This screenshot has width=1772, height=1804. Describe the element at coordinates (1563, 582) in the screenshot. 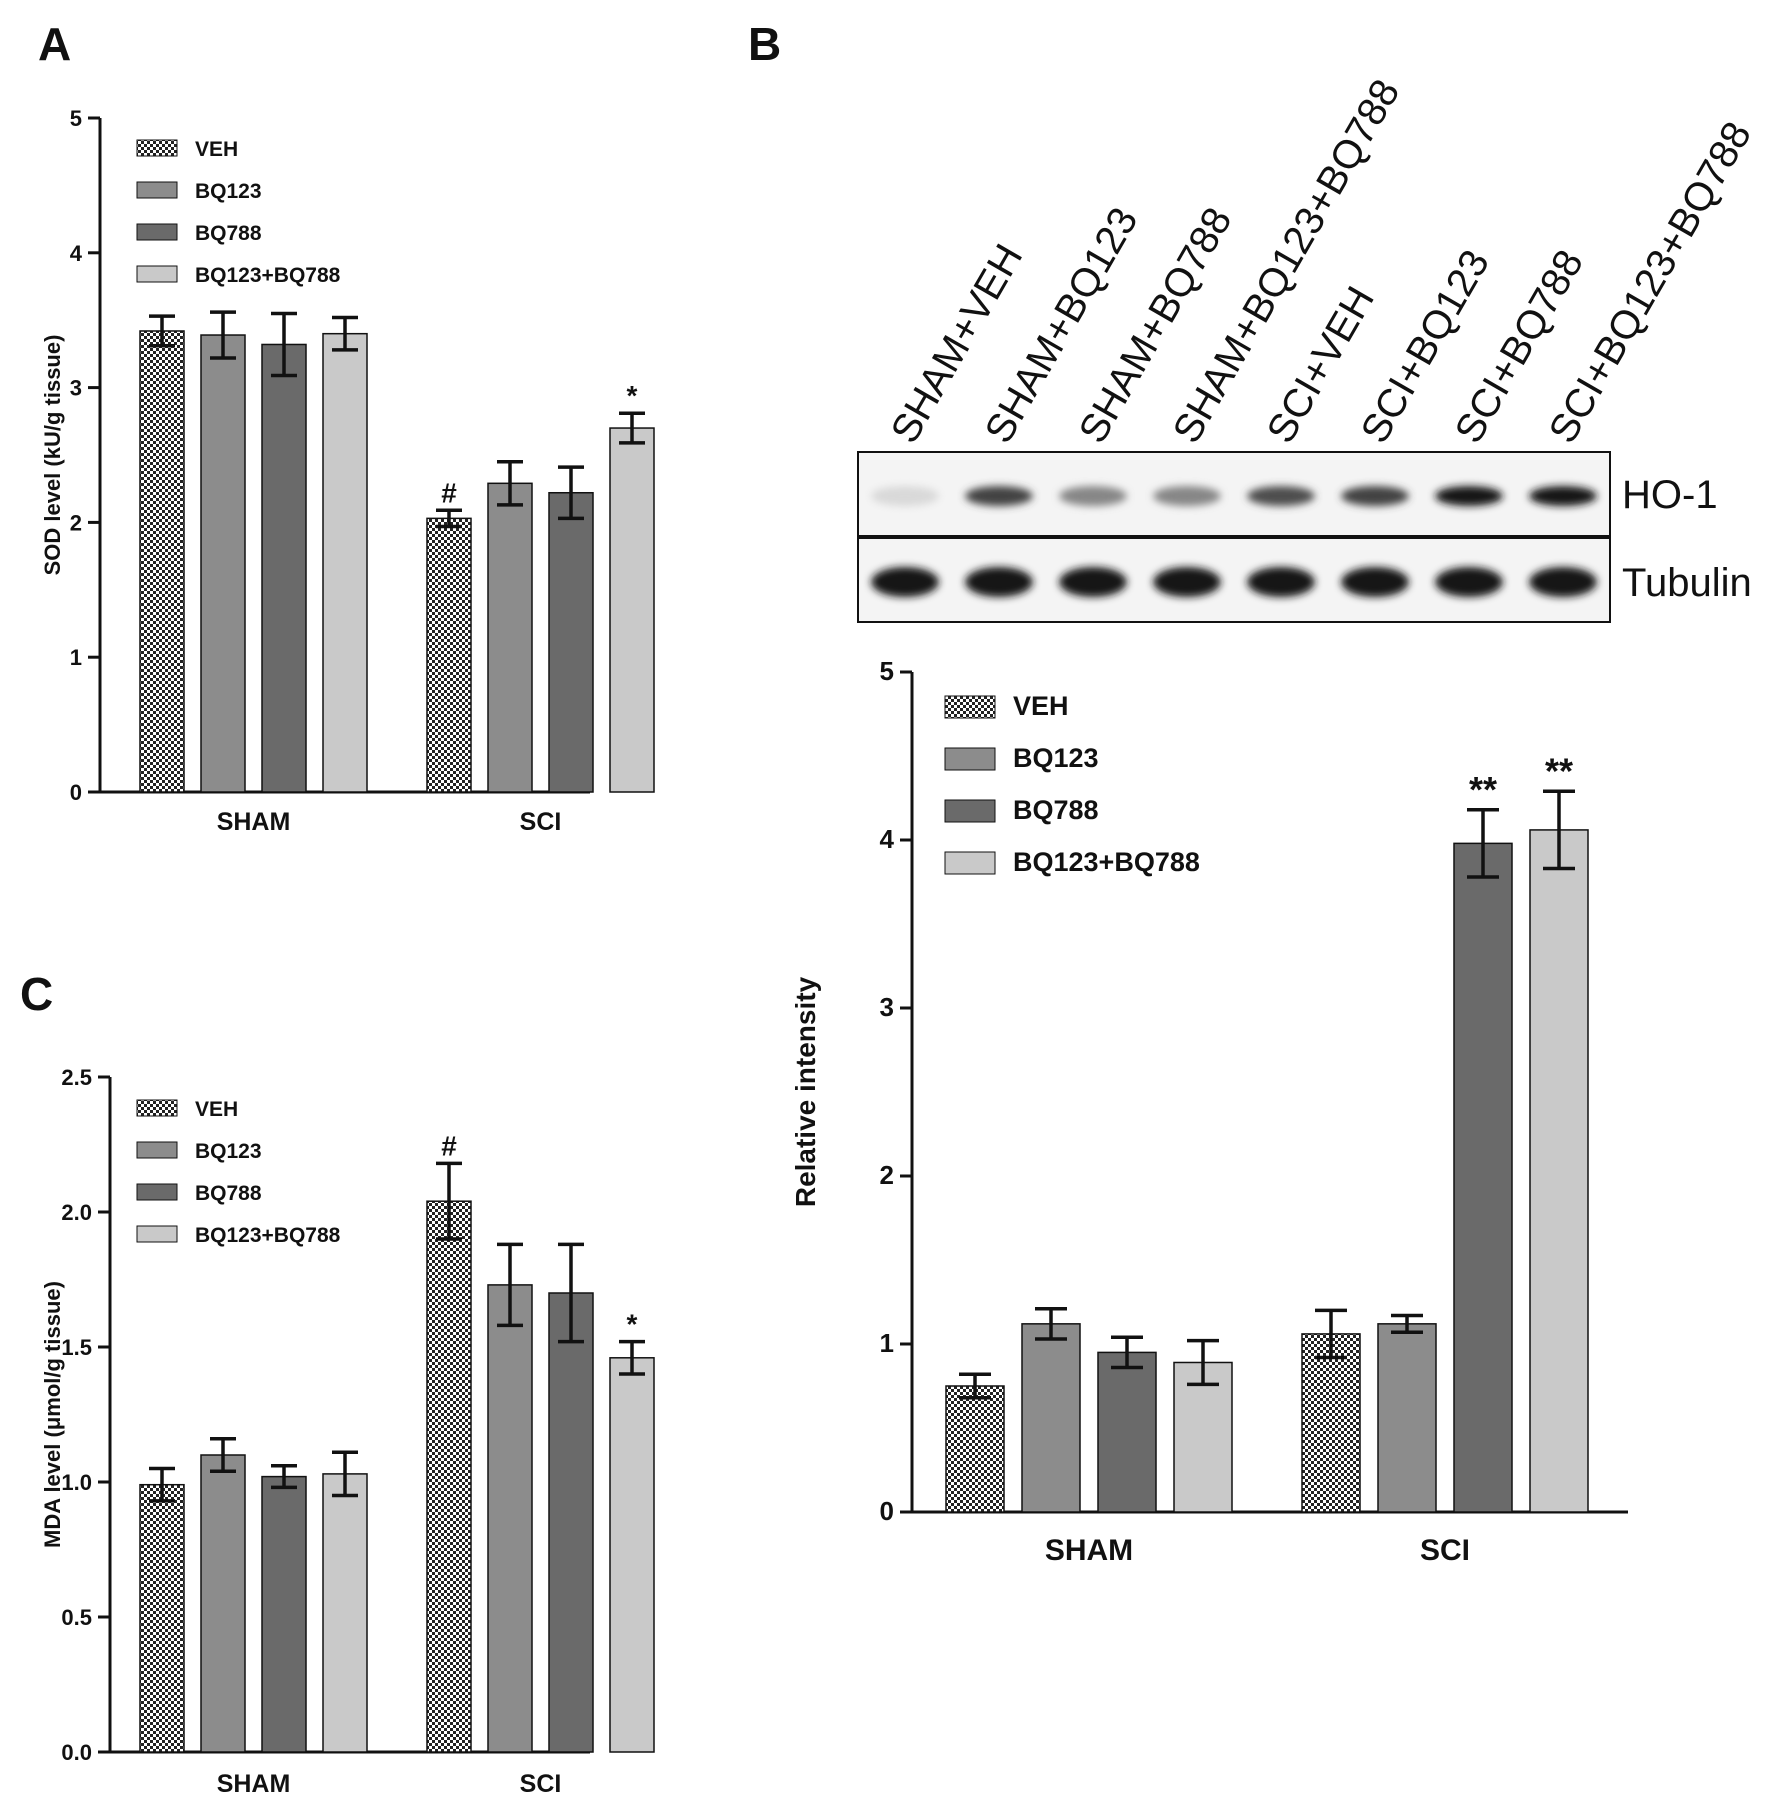

I see `band-tubulin-sci-bq123-bq788` at that location.